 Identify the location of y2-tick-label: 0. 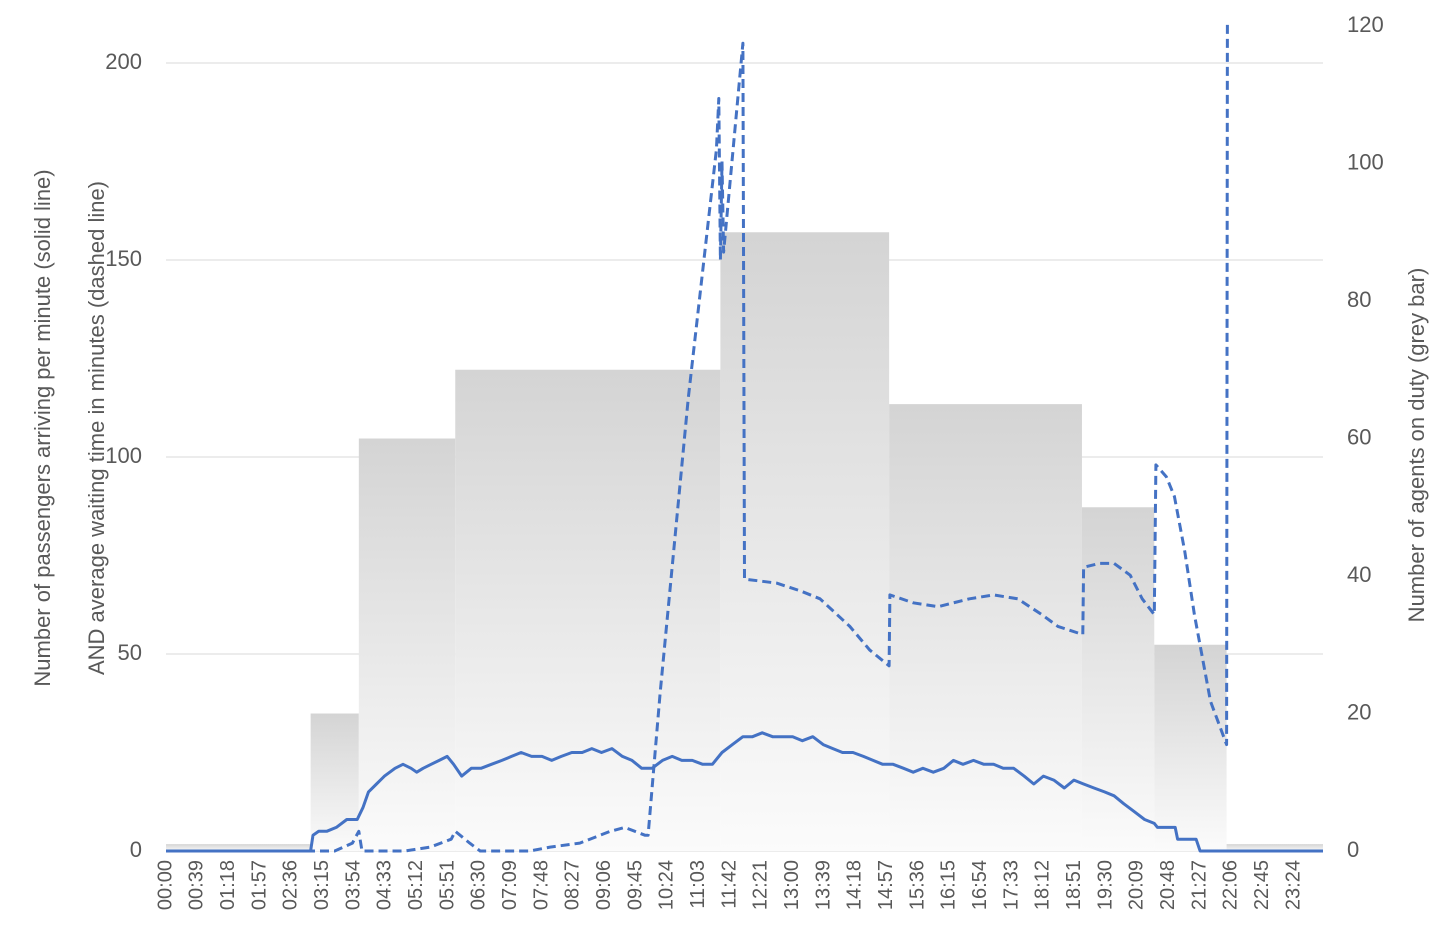
(1353, 849).